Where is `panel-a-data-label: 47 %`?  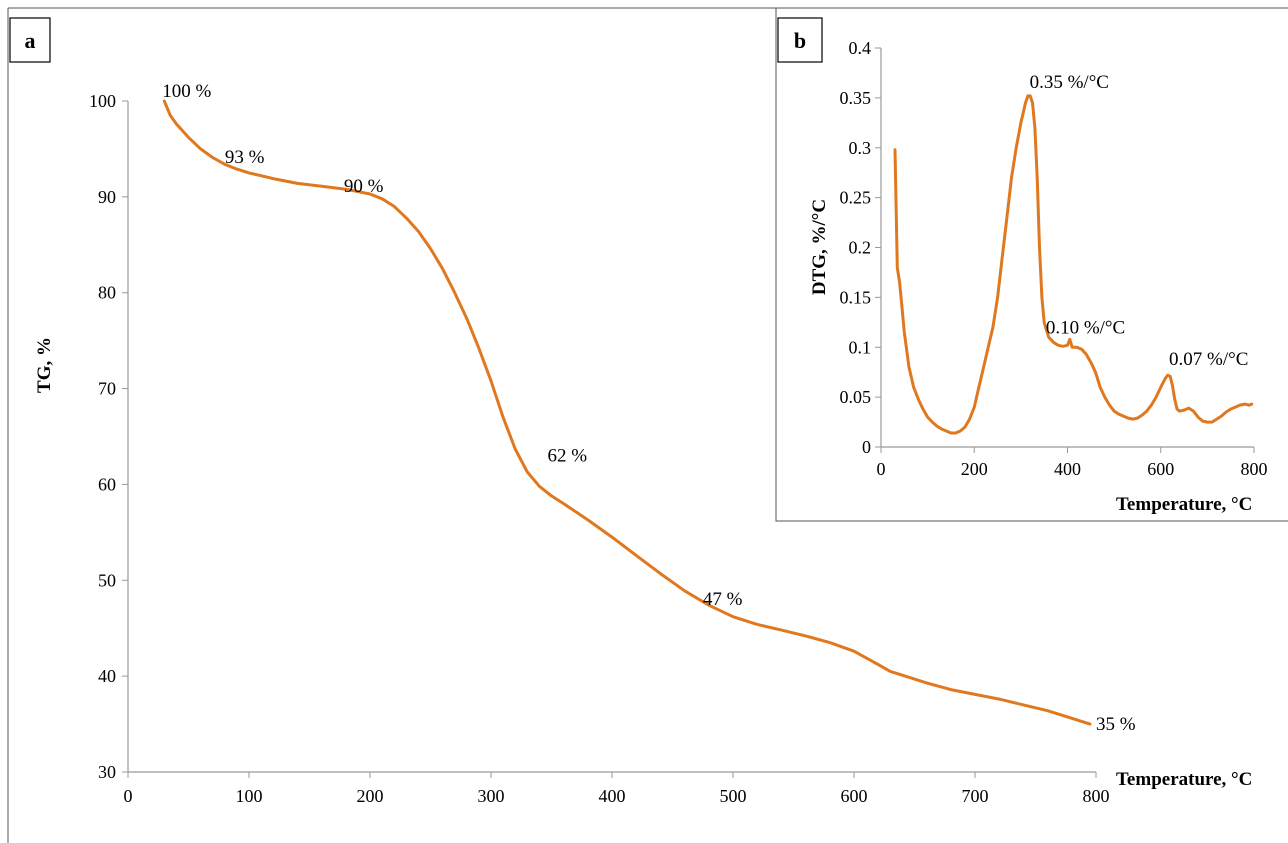
panel-a-data-label: 47 % is located at coordinates (723, 599).